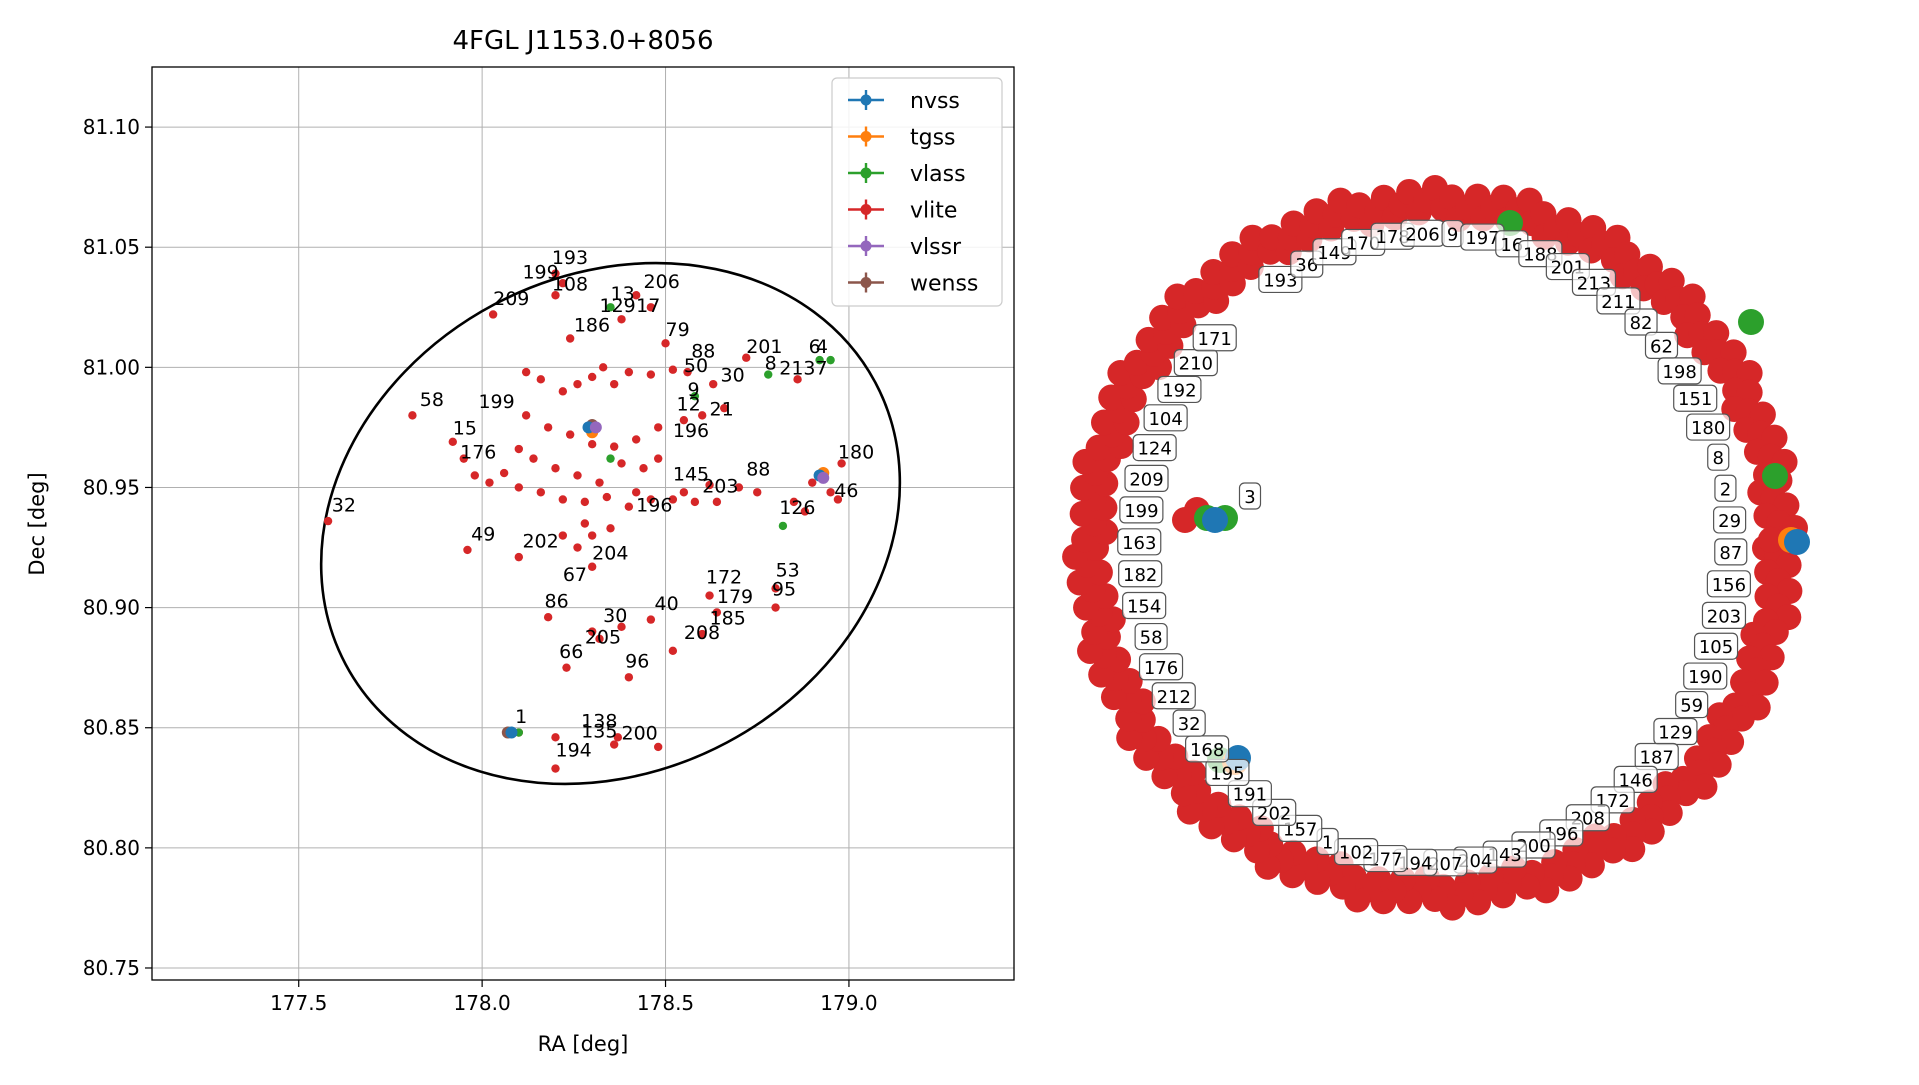 This screenshot has height=1085, width=1919. Describe the element at coordinates (483, 534) in the screenshot. I see `point-label: 49` at that location.